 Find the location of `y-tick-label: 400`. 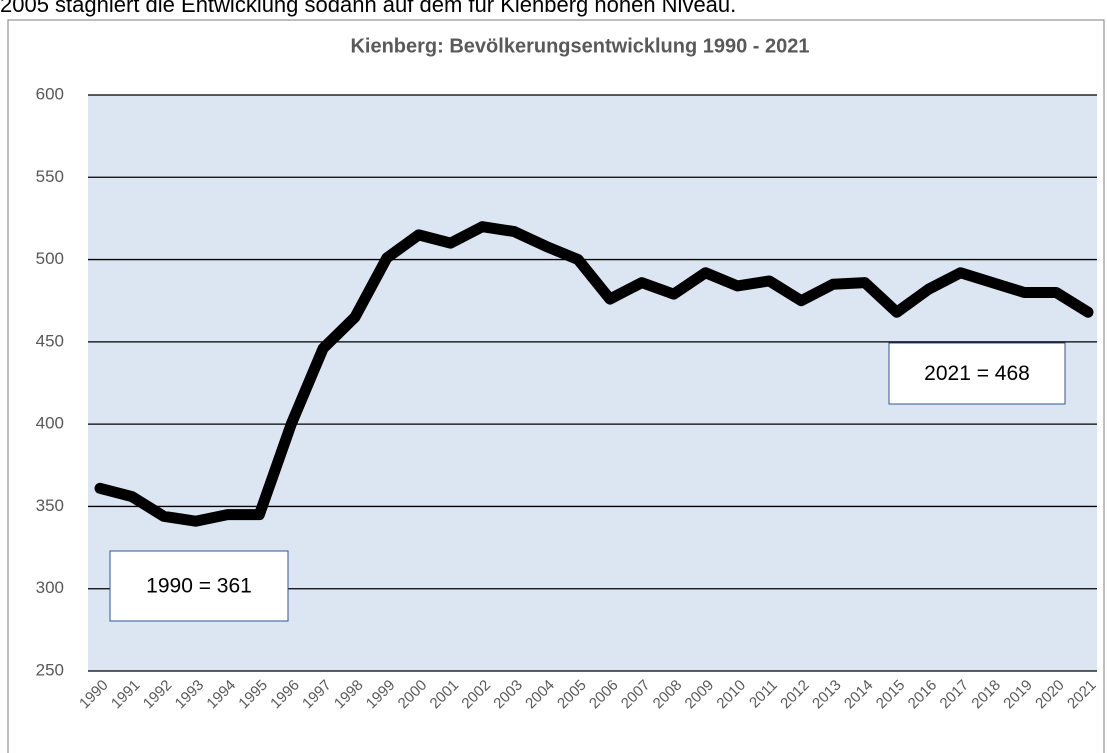

y-tick-label: 400 is located at coordinates (50, 423).